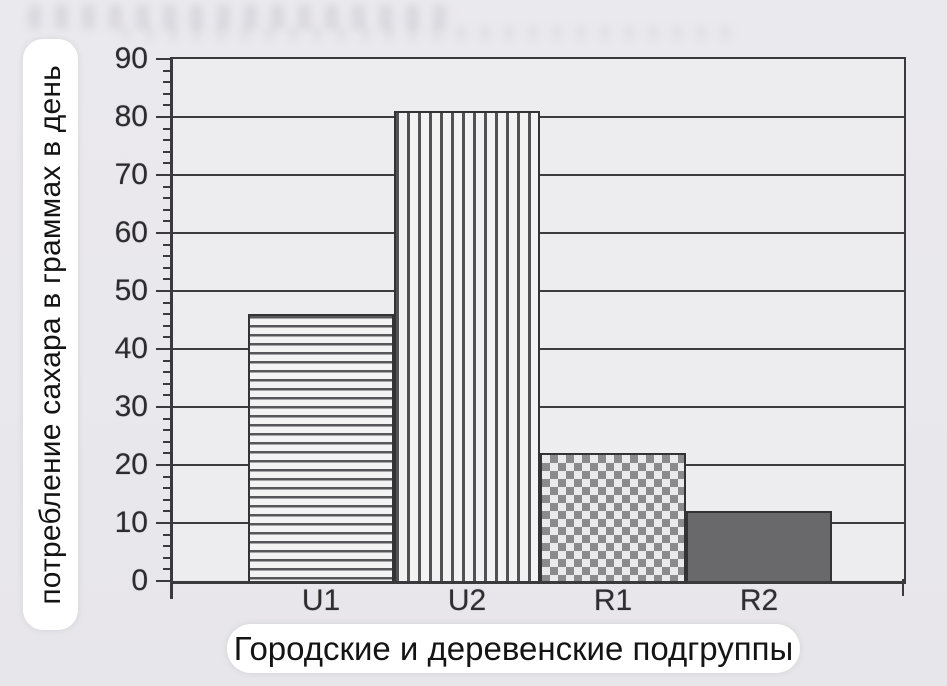 This screenshot has width=947, height=686. Describe the element at coordinates (759, 600) in the screenshot. I see `category-label-R2: R2` at that location.